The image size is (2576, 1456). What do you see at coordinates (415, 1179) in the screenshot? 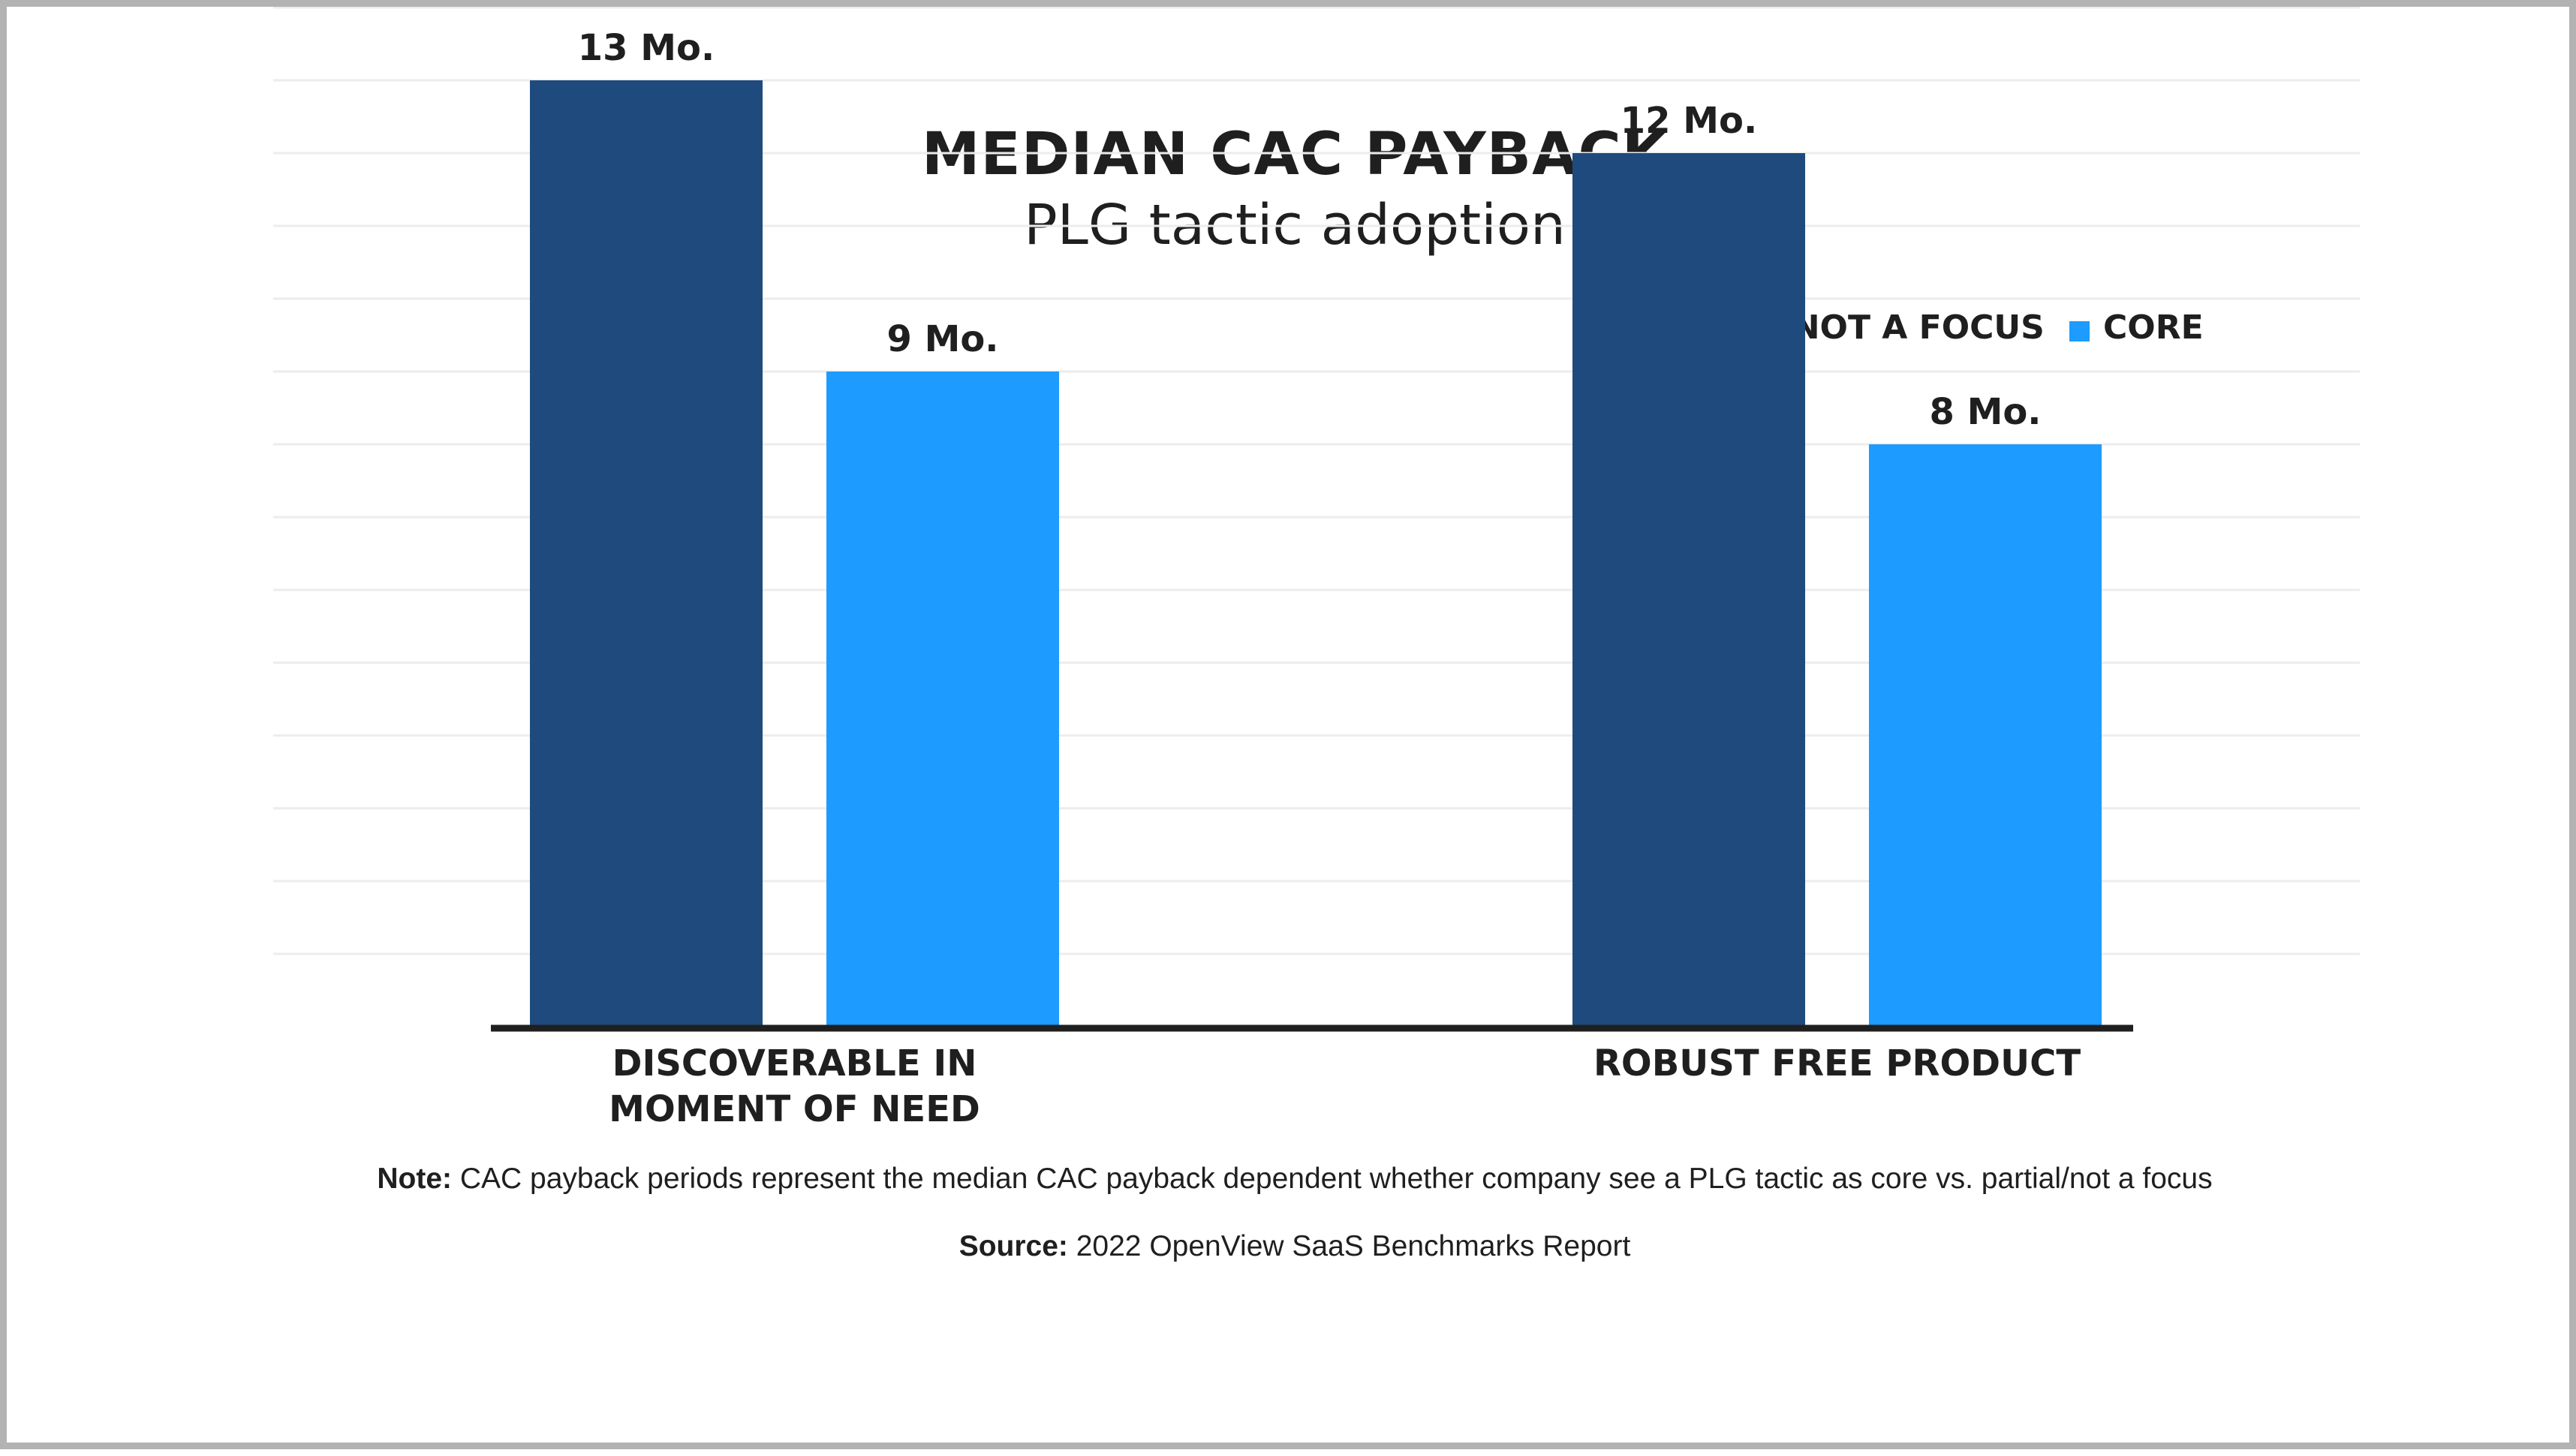
I see `note-label: Note:` at bounding box center [415, 1179].